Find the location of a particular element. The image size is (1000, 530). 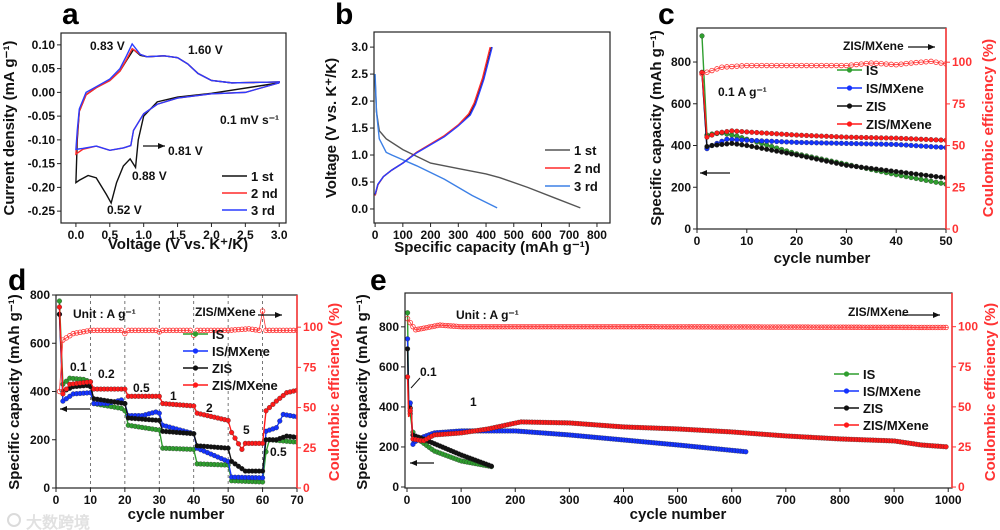

annotation: 1.60 V is located at coordinates (205, 50).